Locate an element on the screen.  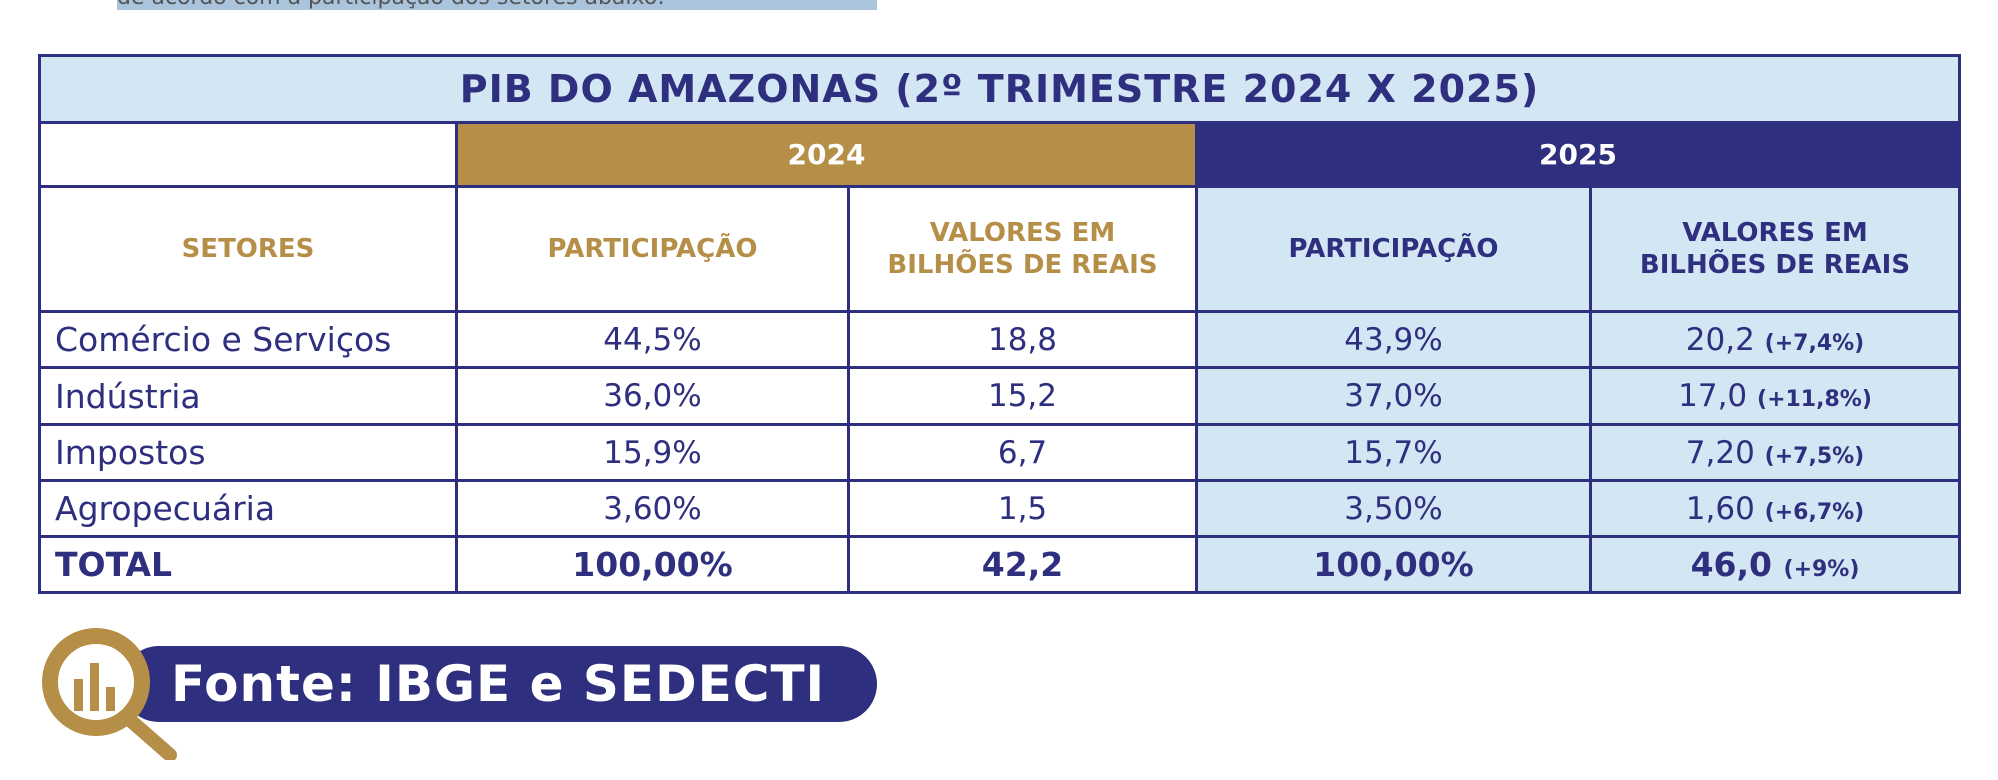
source-text: Fonte: IBGE e SEDECTI is located at coordinates (498, 684).